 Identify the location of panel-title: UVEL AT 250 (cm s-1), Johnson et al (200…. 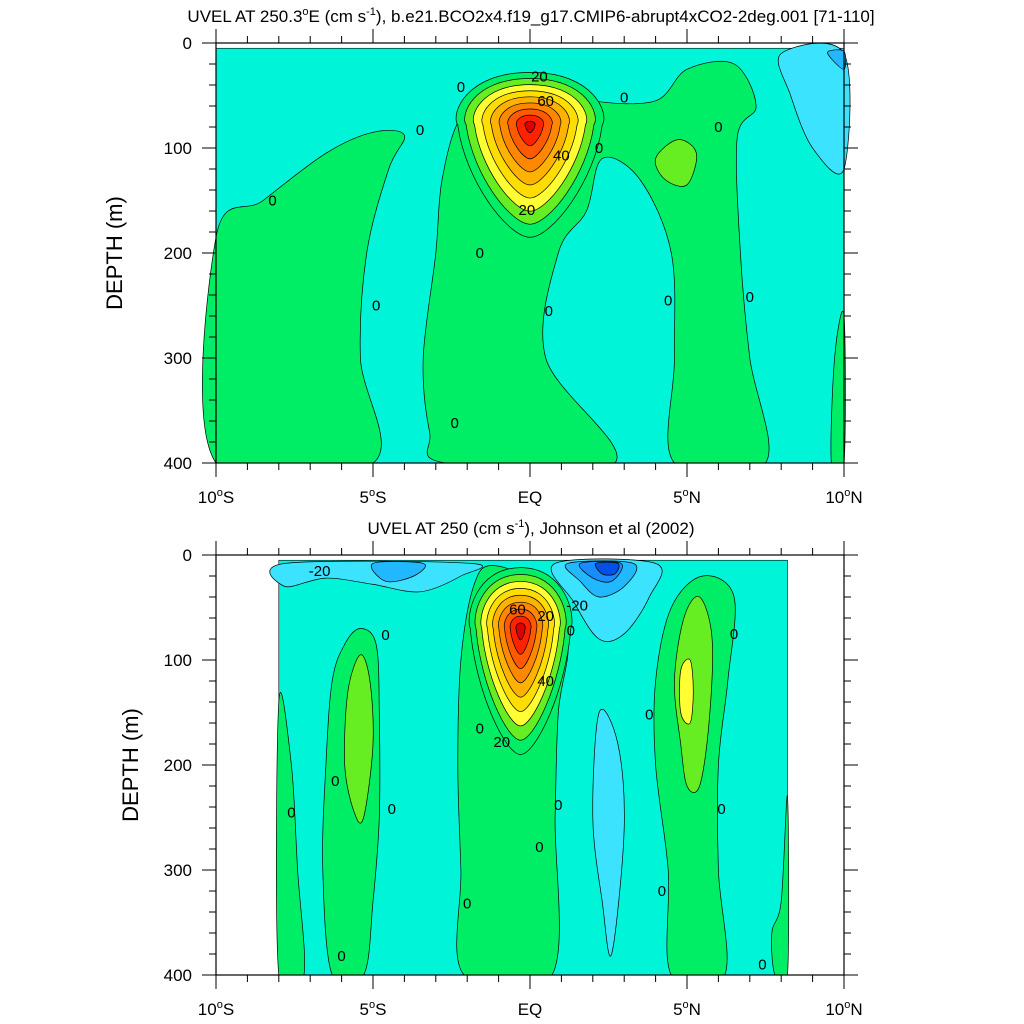
(531, 528).